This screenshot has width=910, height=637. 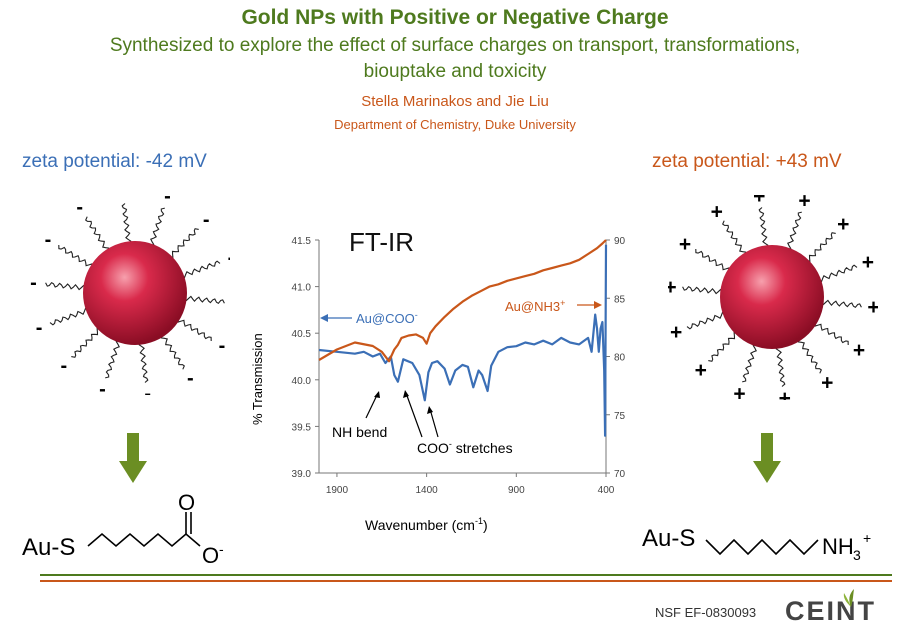 I want to click on leaf-icon, so click(x=848, y=598).